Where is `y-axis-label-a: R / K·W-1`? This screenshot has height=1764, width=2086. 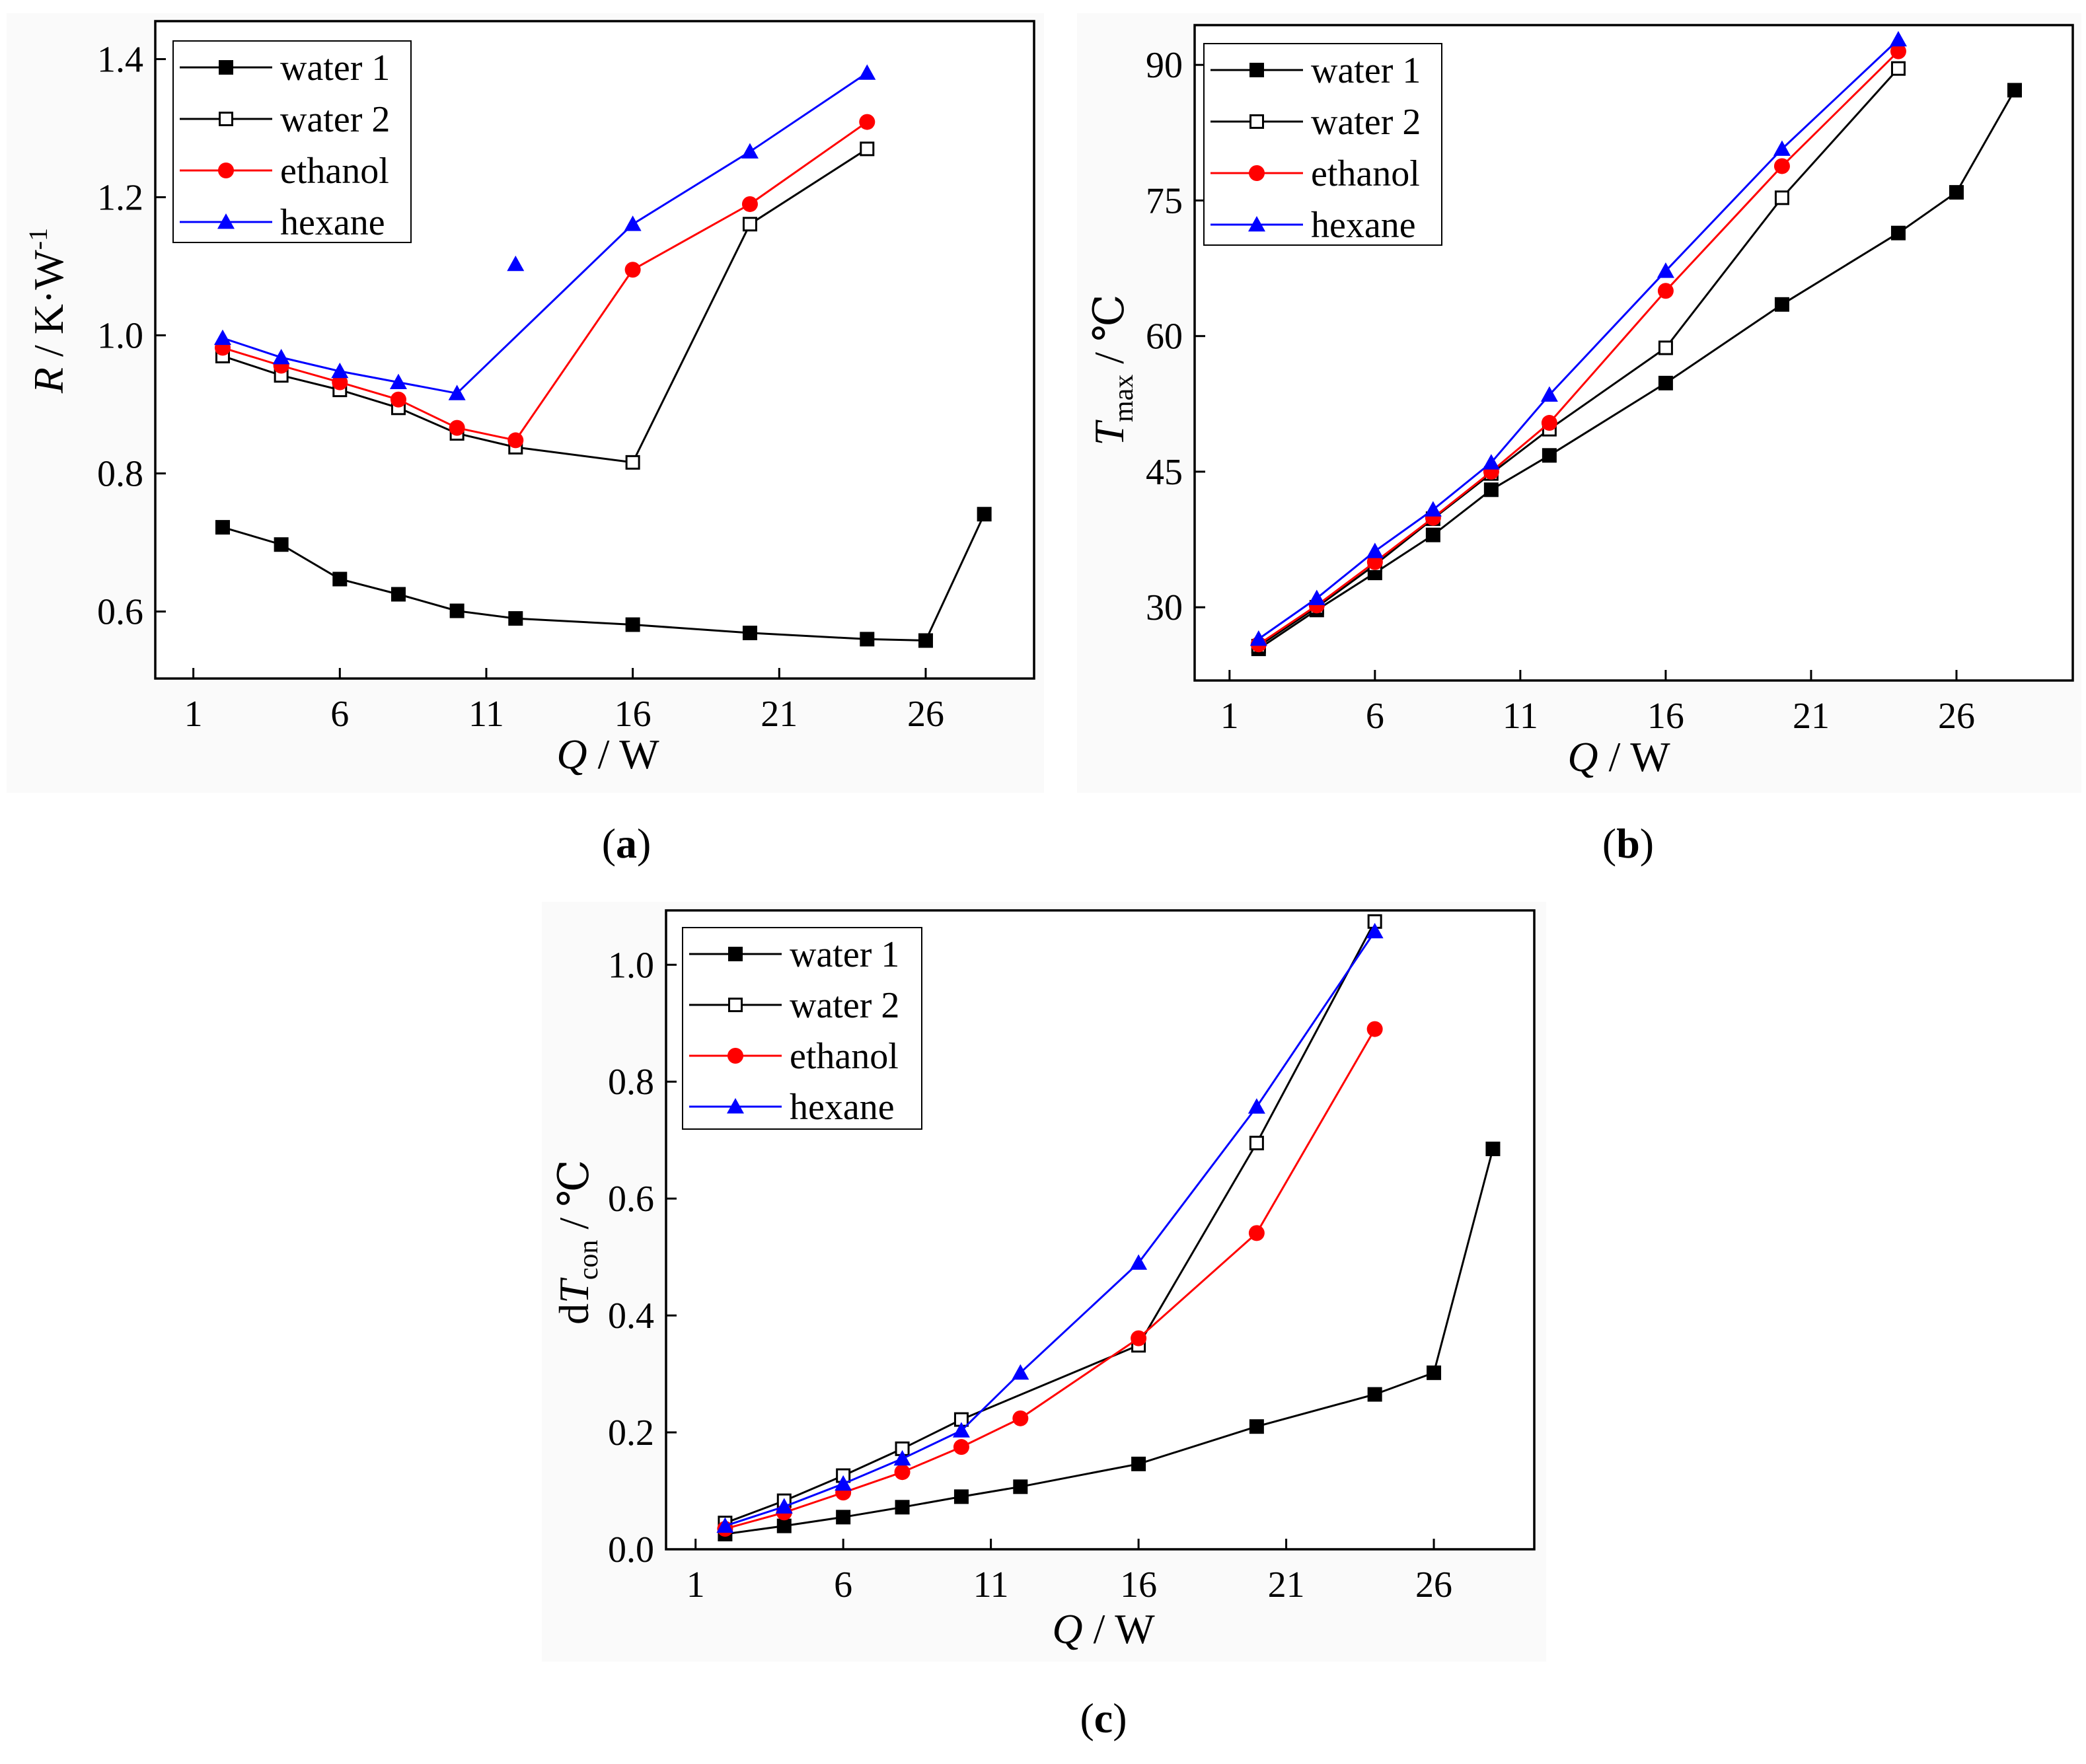
y-axis-label-a: R / K·W-1 is located at coordinates (47, 311).